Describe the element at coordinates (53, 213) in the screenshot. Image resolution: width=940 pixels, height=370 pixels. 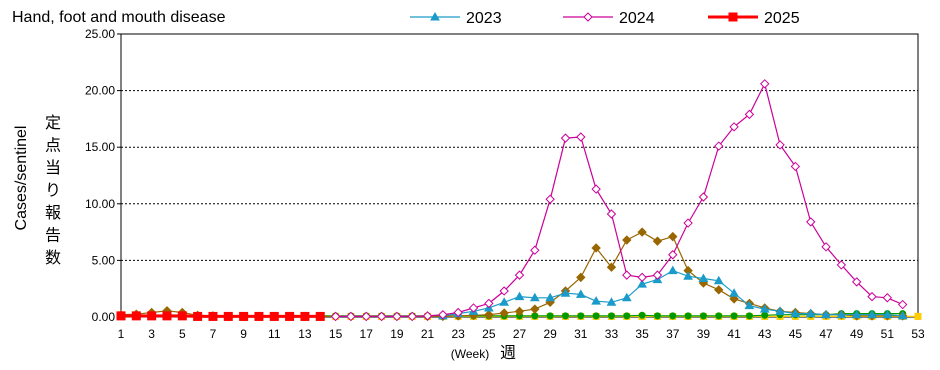
I see `y-axis-label-ja-char: 報` at that location.